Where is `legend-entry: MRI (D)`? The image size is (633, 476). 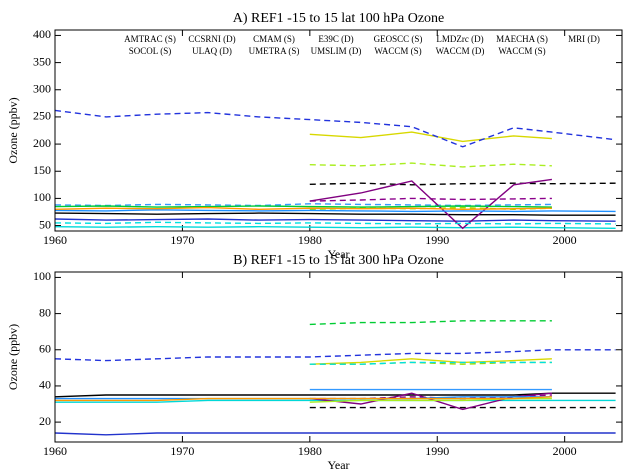 legend-entry: MRI (D) is located at coordinates (584, 39).